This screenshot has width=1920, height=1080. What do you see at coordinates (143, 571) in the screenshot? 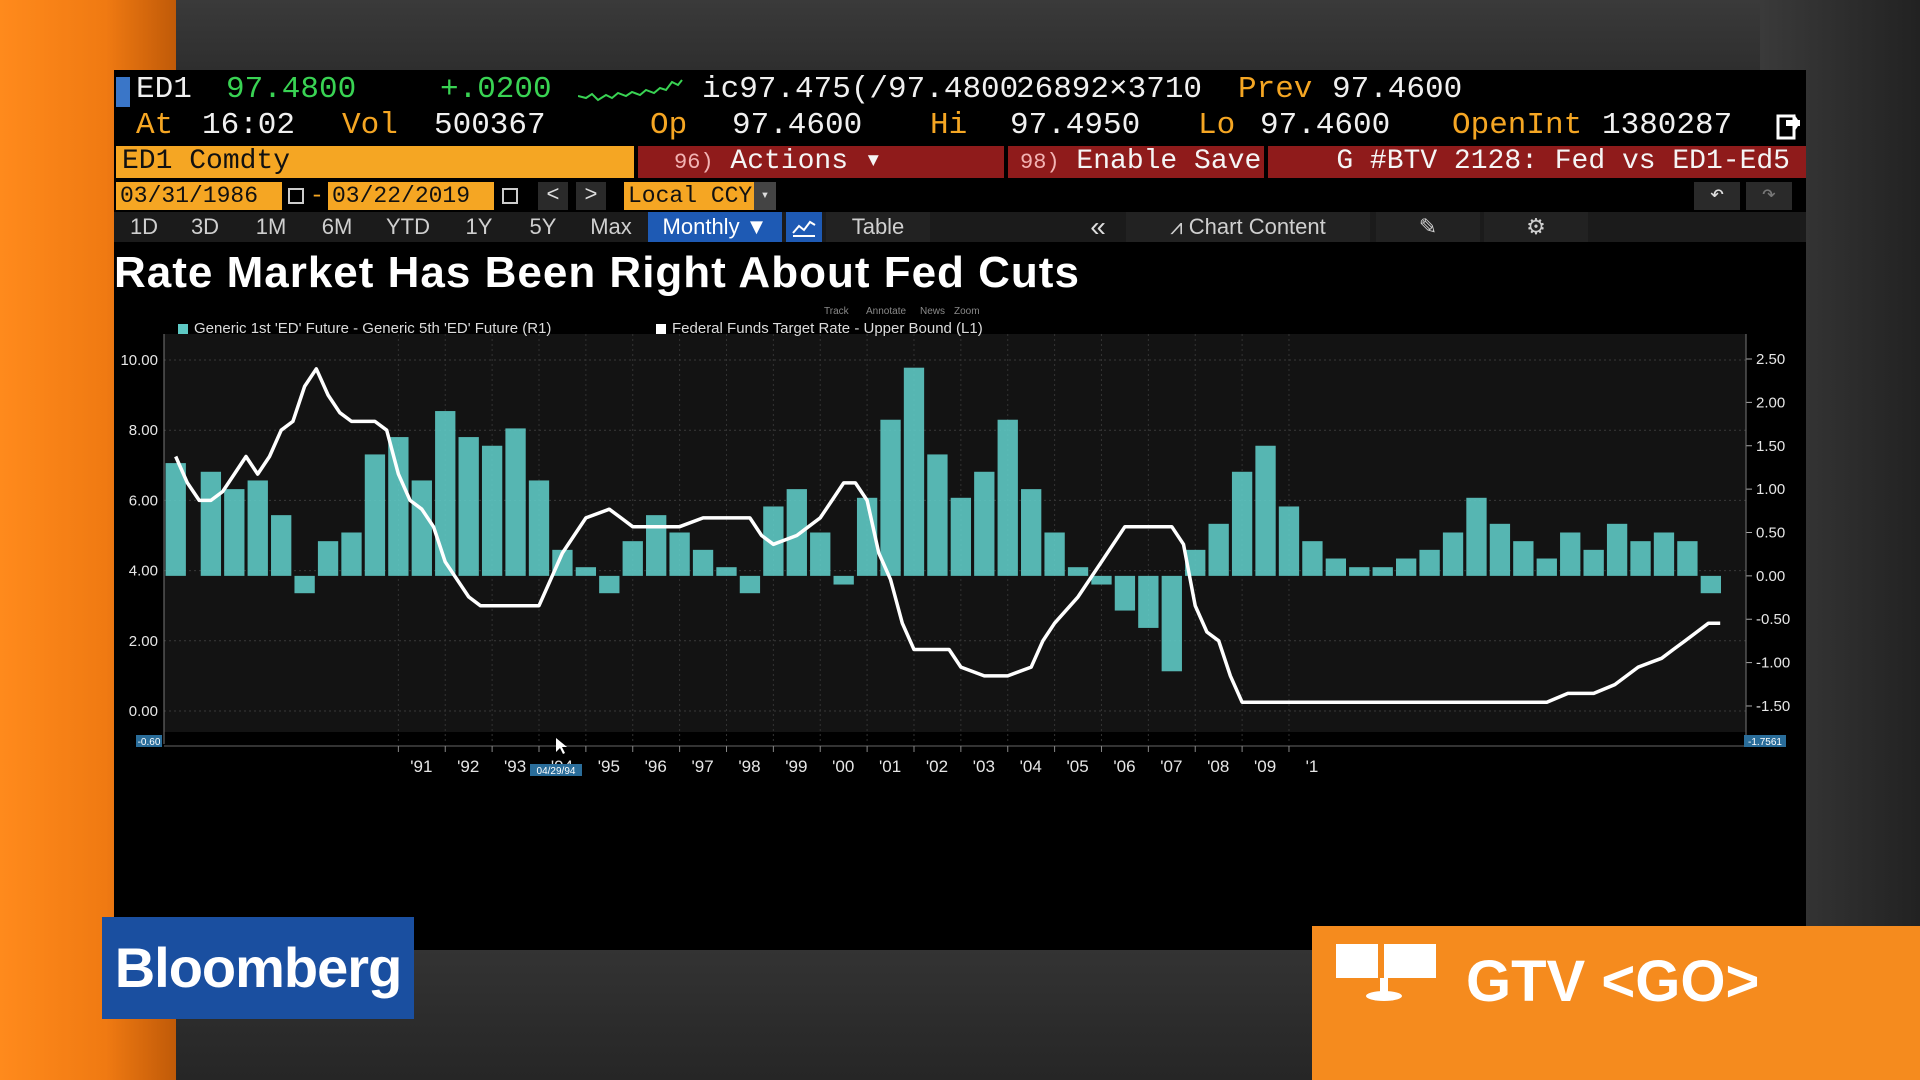
I see `left-tick-label: 4.00` at bounding box center [143, 571].